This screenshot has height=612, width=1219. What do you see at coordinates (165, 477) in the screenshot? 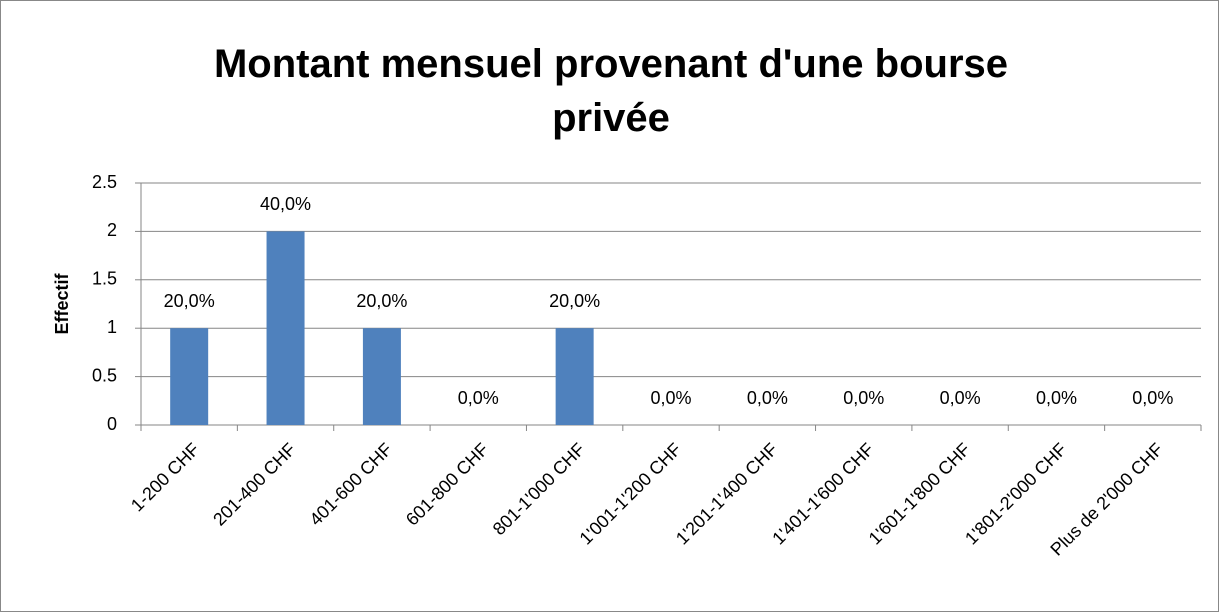
I see `x-tick-label: 1-200 CHF` at bounding box center [165, 477].